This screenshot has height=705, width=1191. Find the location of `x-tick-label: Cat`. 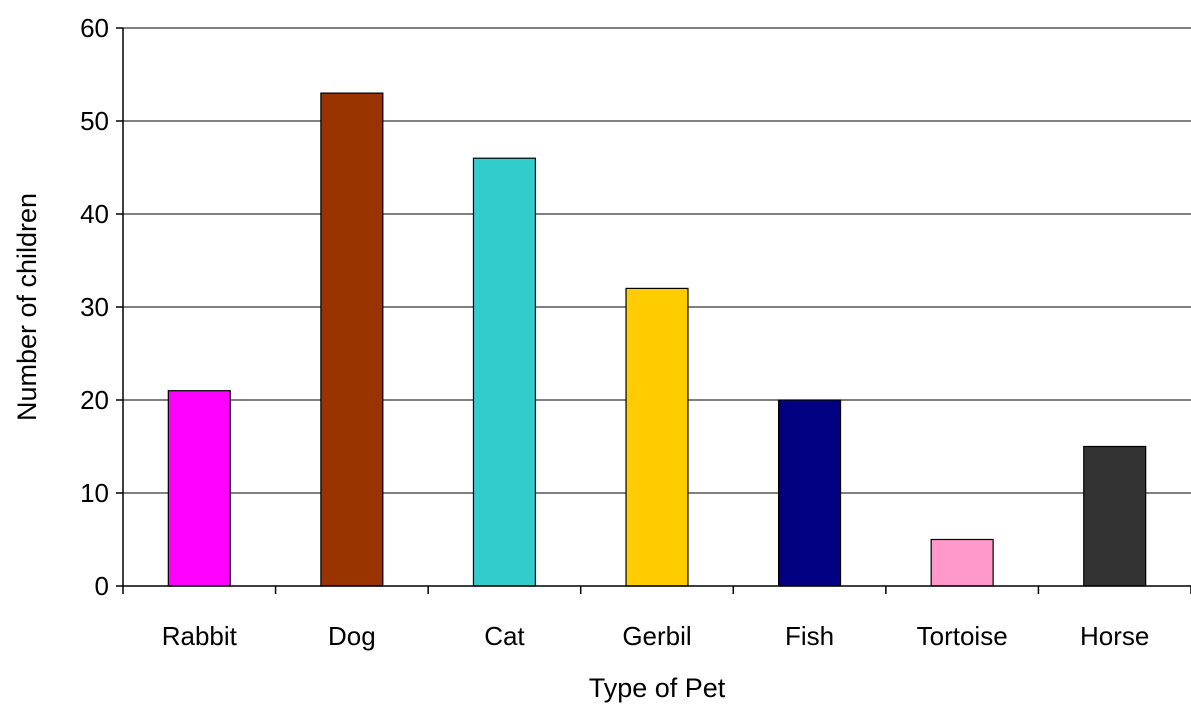

x-tick-label: Cat is located at coordinates (504, 636).